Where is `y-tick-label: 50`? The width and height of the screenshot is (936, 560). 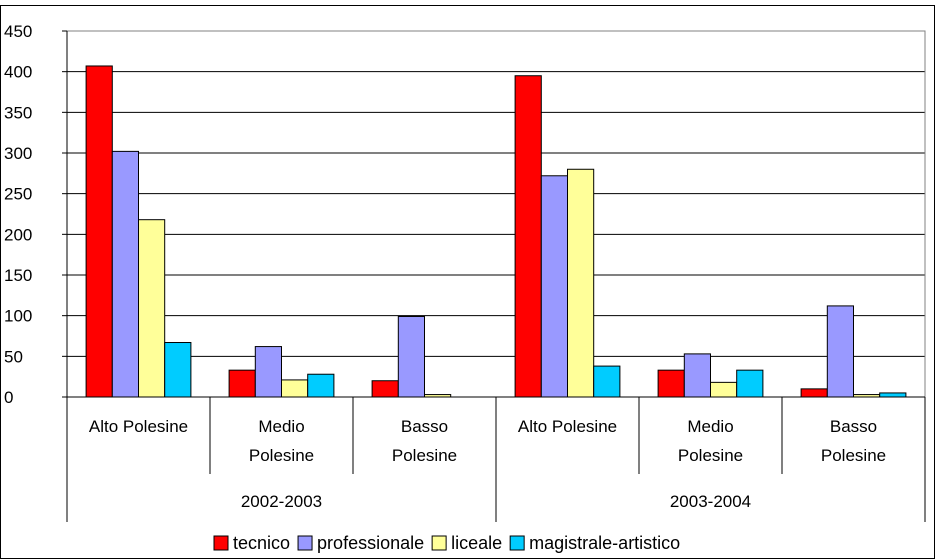
y-tick-label: 50 is located at coordinates (13, 356).